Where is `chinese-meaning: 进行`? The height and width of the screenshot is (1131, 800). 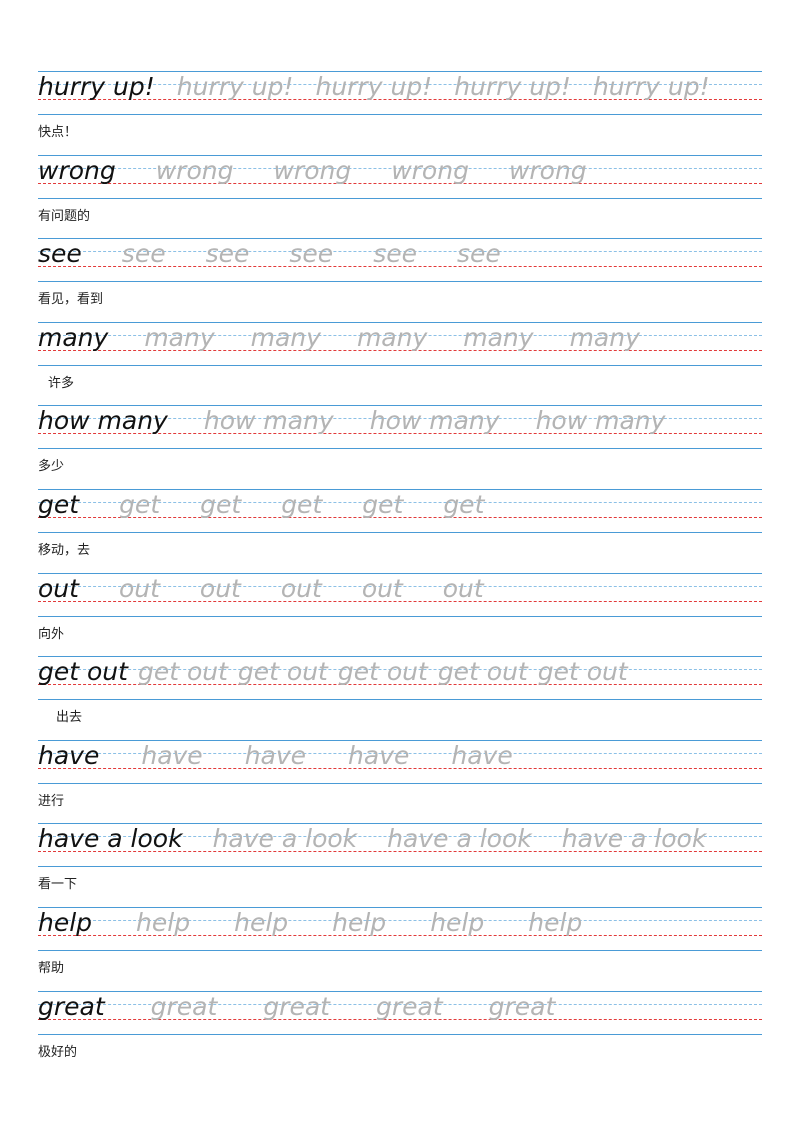 chinese-meaning: 进行 is located at coordinates (51, 801).